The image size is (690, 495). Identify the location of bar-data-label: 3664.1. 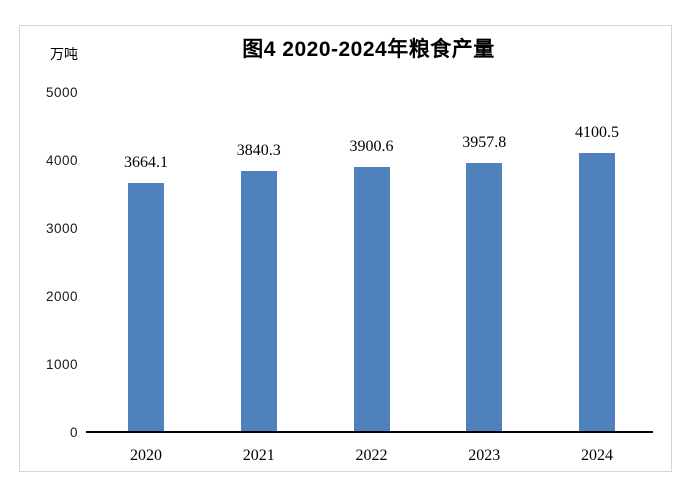
(146, 162).